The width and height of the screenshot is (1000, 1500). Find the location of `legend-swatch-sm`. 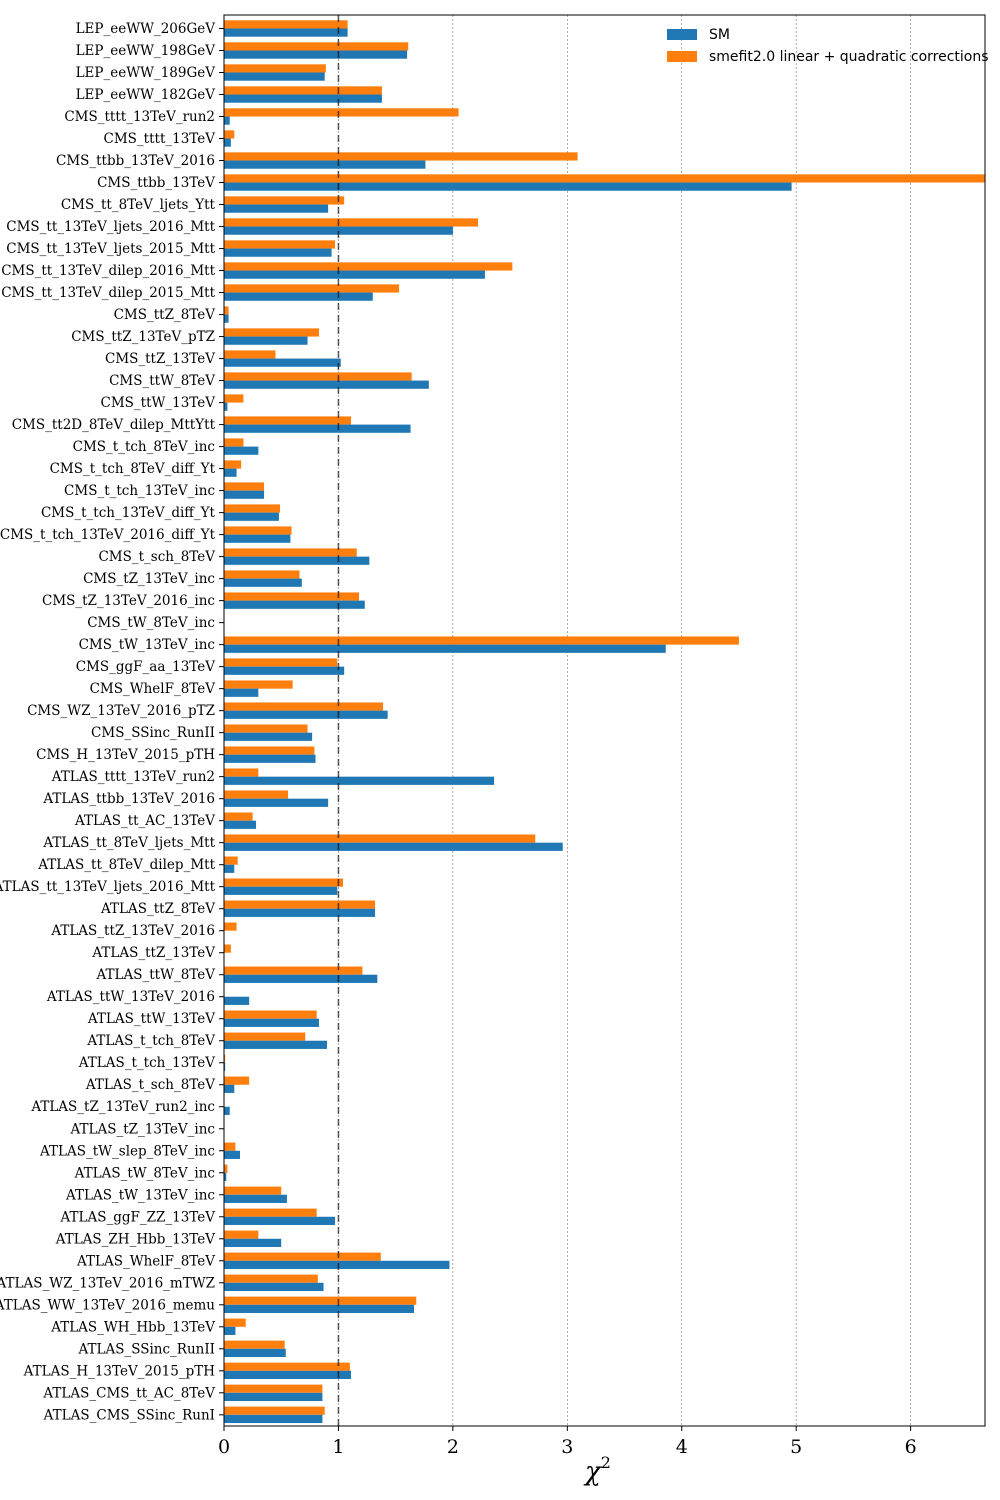

legend-swatch-sm is located at coordinates (682, 34).